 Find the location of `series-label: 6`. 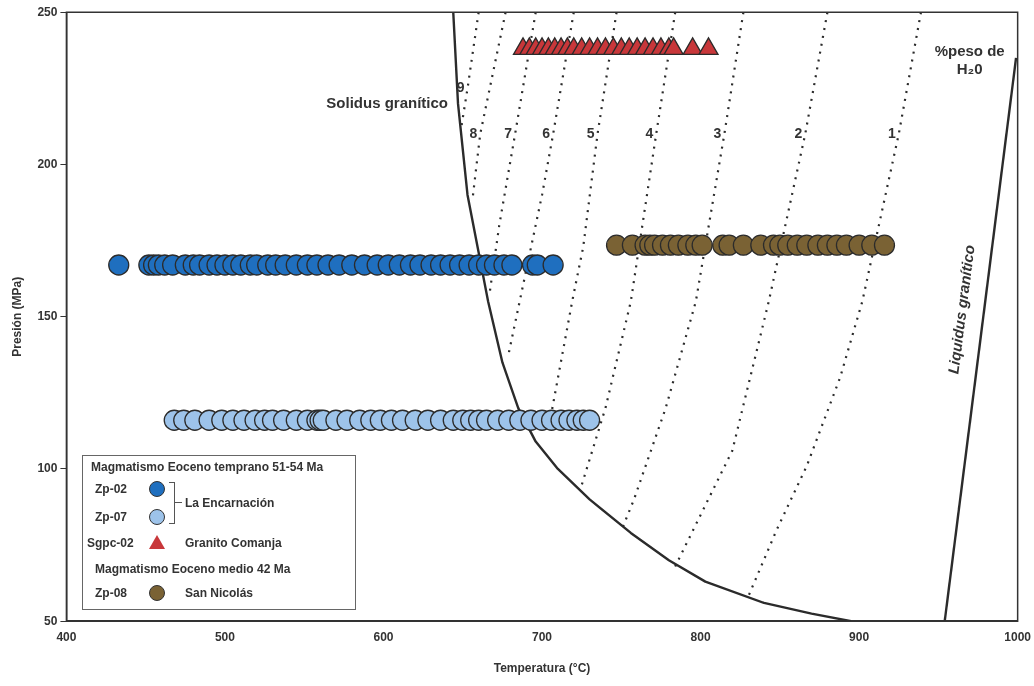

series-label: 6 is located at coordinates (546, 132).